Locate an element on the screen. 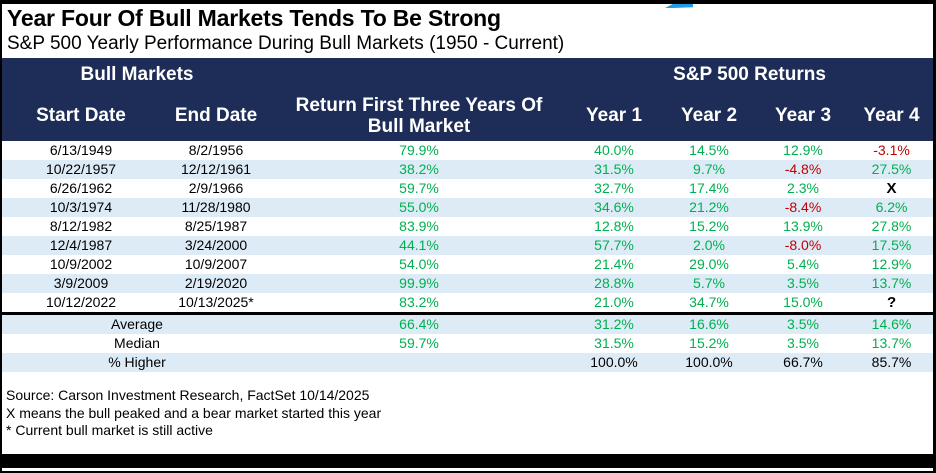 This screenshot has height=473, width=936. table-row: 3/9/2009 2/19/2020 99.9% 28.8% 5.7% 3.5% 13.7% is located at coordinates (467, 283).